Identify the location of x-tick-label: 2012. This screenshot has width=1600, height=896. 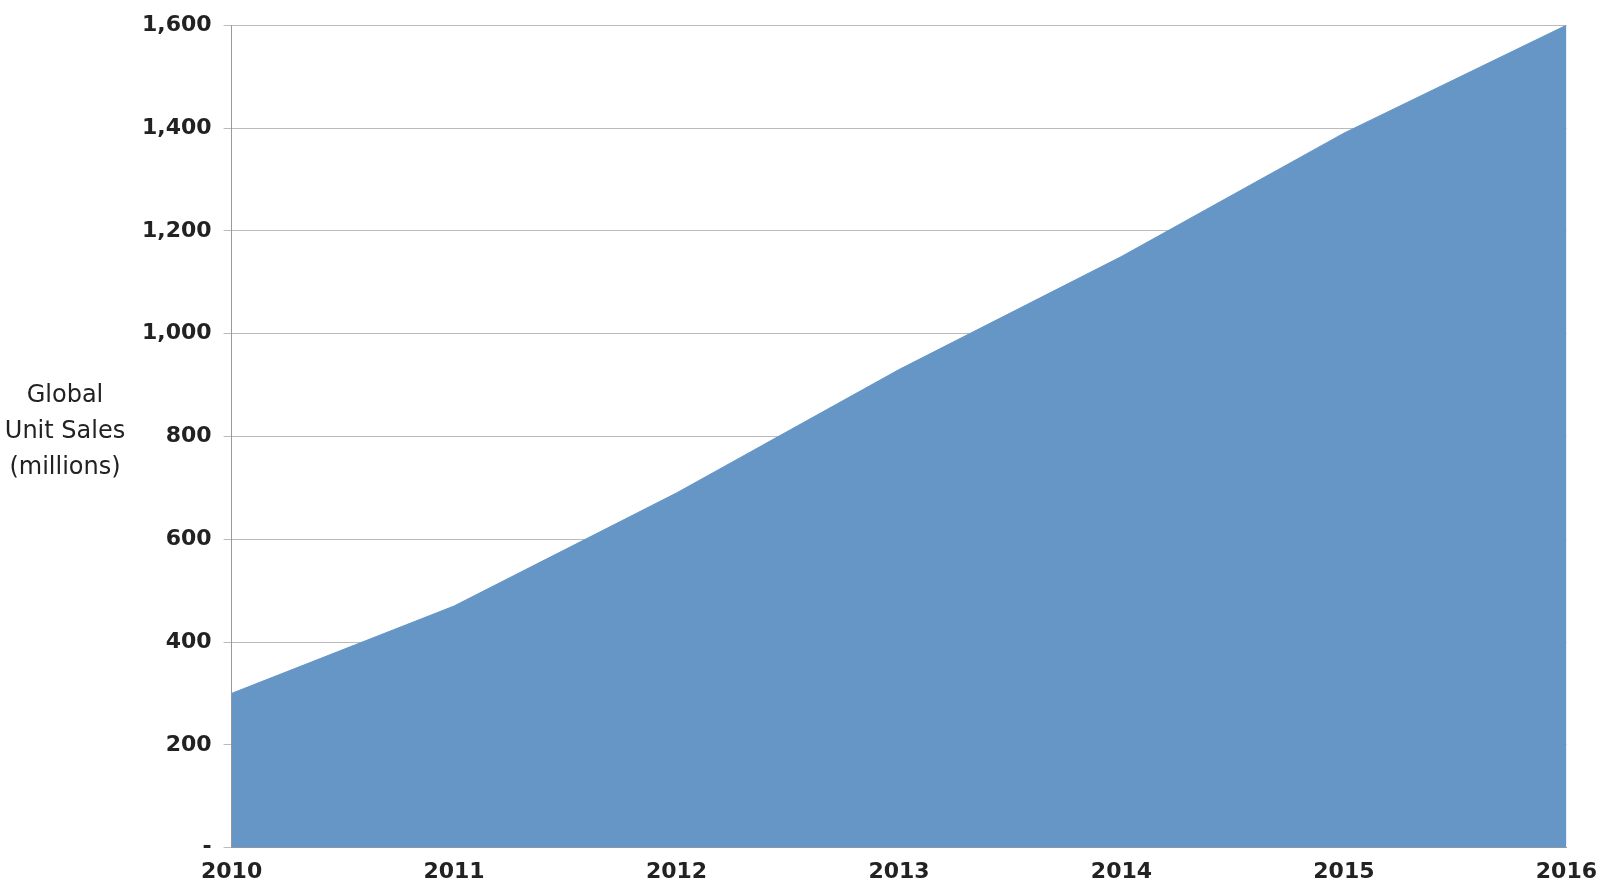
(676, 870).